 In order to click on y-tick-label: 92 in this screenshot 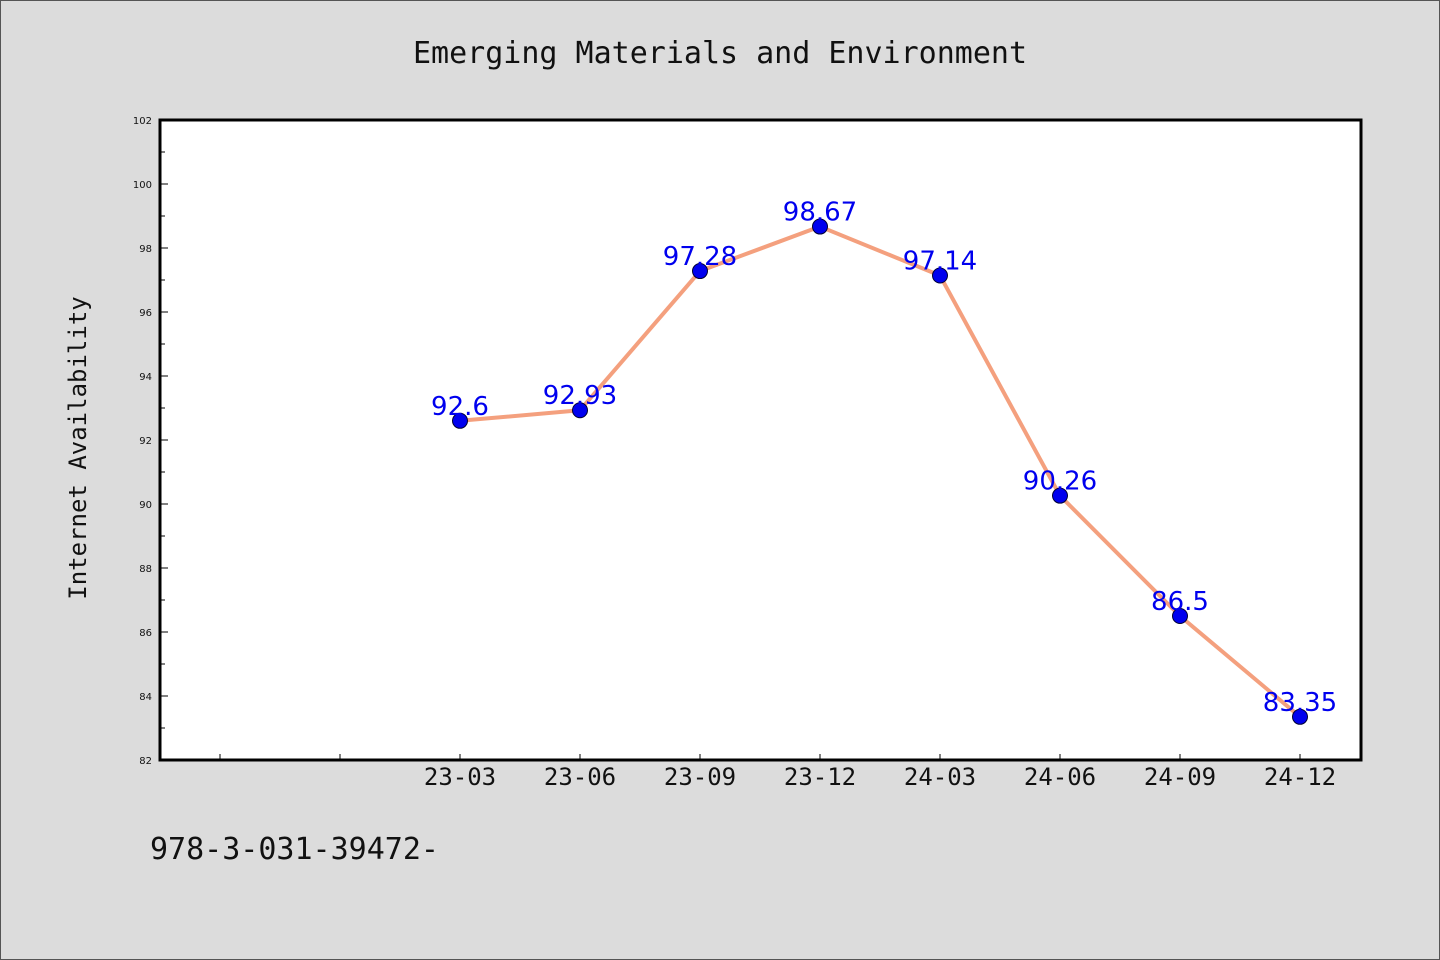, I will do `click(145, 441)`.